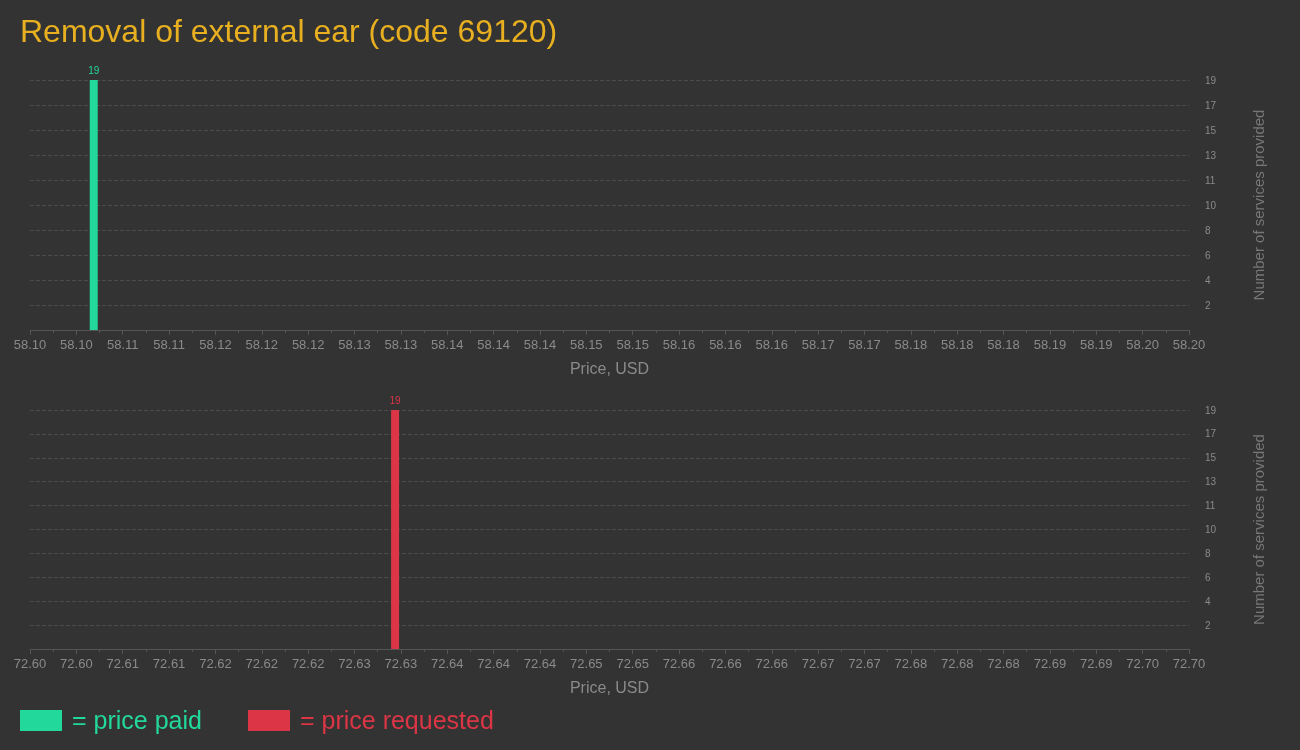  Describe the element at coordinates (137, 720) in the screenshot. I see `legend-label: = price paid` at that location.